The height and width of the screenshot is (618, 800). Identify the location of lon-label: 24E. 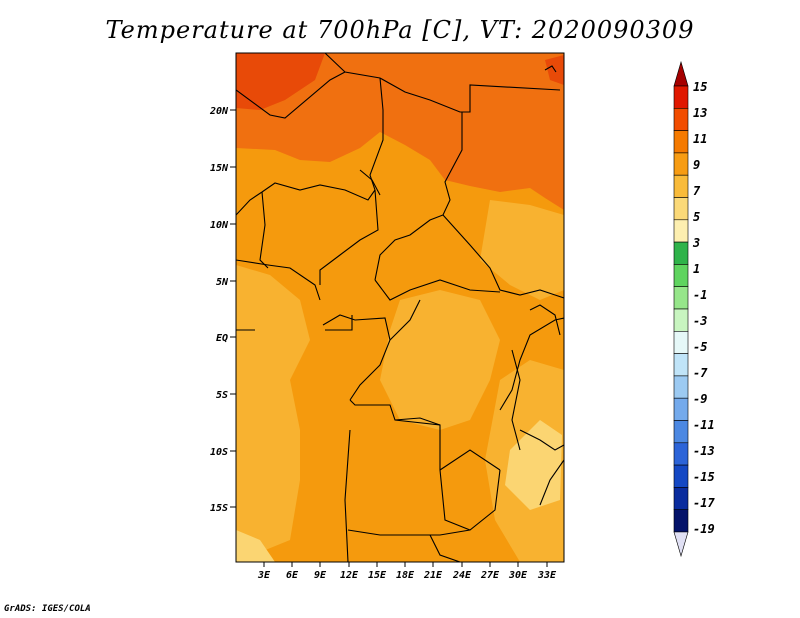
(462, 575).